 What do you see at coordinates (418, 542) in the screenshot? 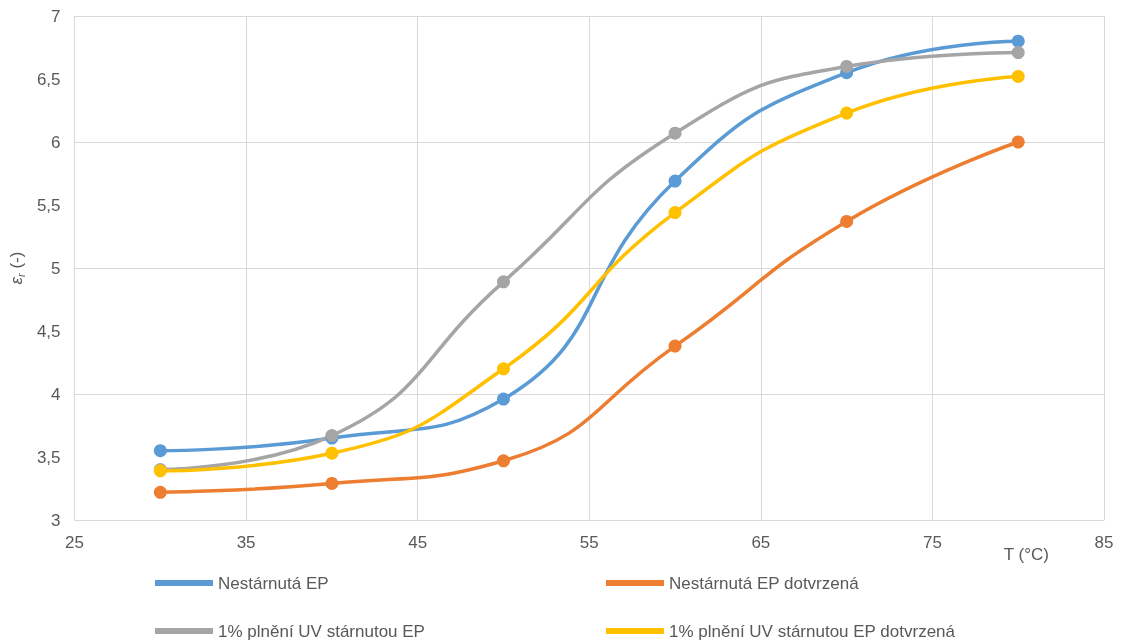
I see `x-tick-label: 45` at bounding box center [418, 542].